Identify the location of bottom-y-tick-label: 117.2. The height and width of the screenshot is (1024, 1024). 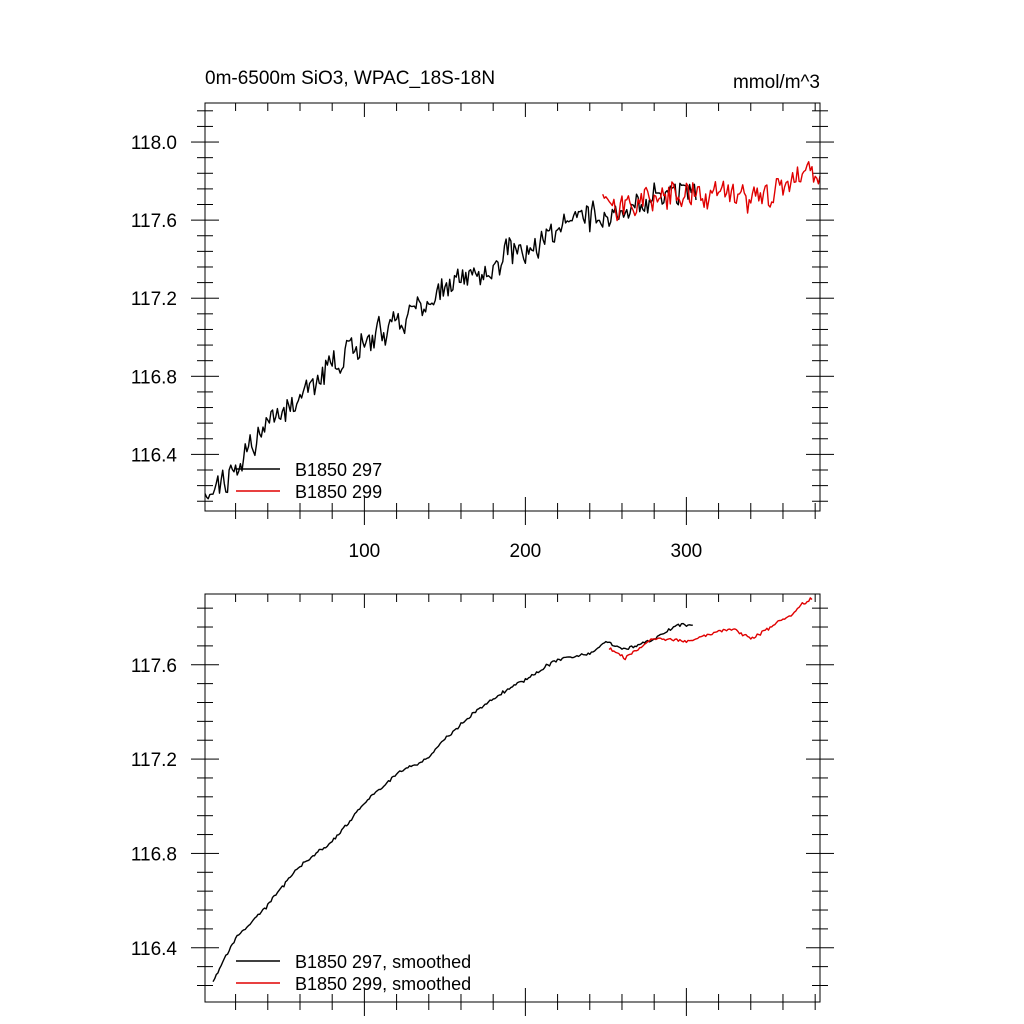
(154, 760).